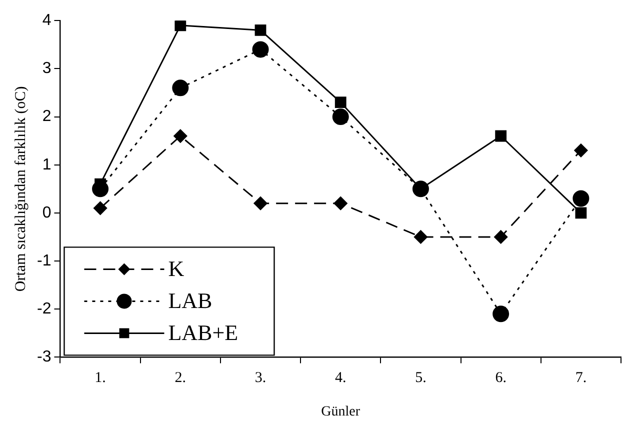  I want to click on y-tick-label: 0, so click(47, 213).